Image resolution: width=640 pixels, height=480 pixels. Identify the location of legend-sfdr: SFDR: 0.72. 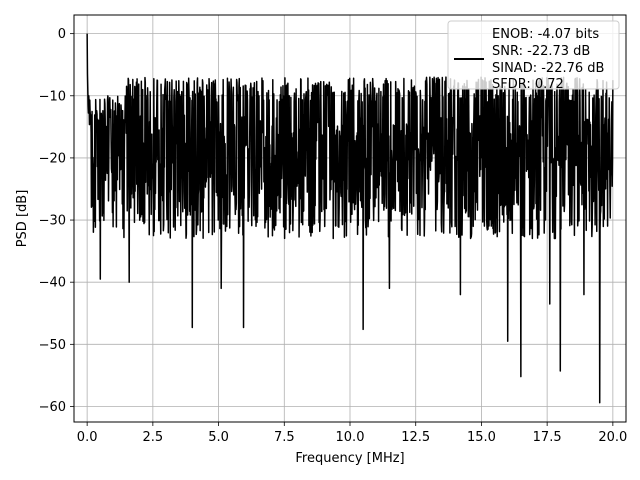
(528, 84).